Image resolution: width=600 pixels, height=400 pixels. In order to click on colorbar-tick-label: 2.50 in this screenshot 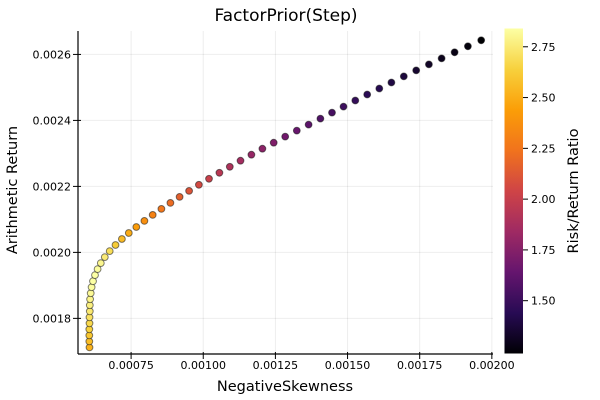, I will do `click(543, 98)`.